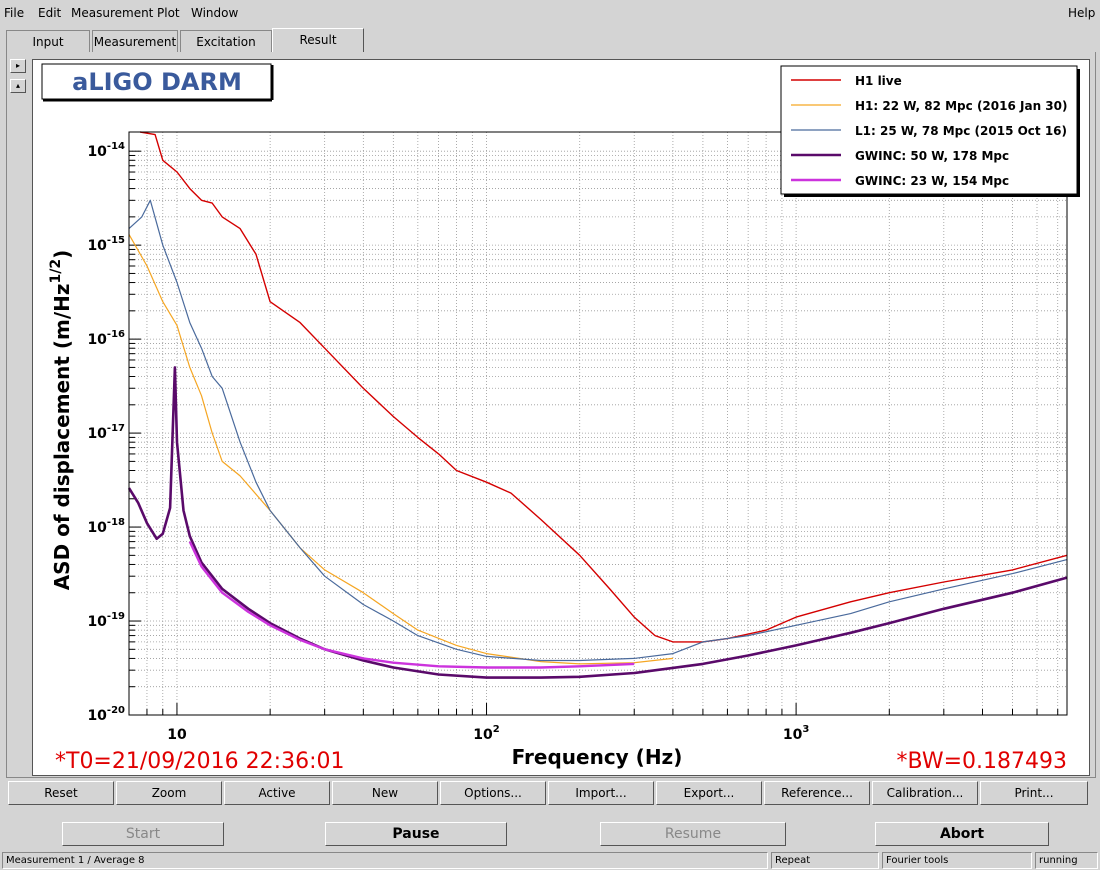 The width and height of the screenshot is (1100, 870). I want to click on abort-button: Abort, so click(962, 834).